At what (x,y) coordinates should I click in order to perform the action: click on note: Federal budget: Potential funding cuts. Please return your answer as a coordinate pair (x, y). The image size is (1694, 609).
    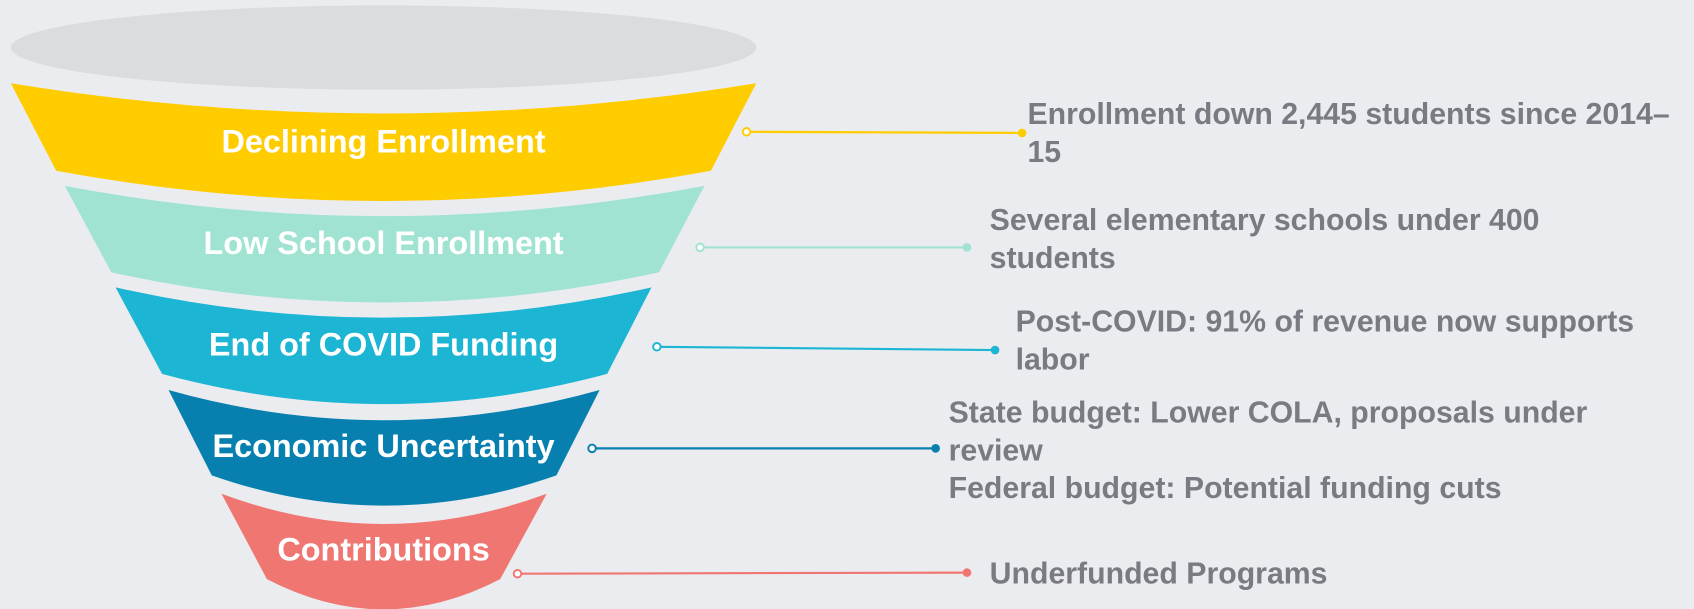
    Looking at the image, I should click on (1225, 488).